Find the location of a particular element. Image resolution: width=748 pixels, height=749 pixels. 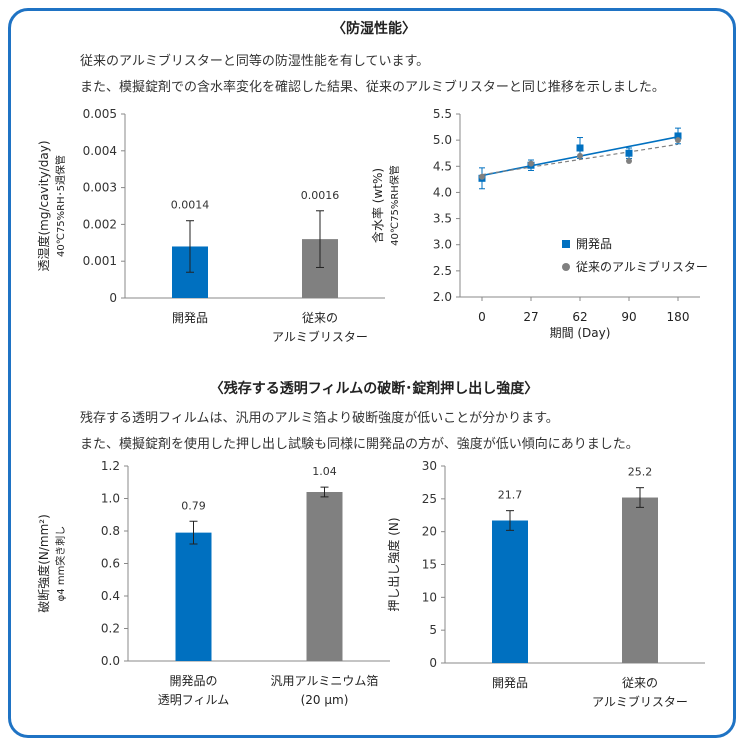

break-category-label-1: 透明フィルム is located at coordinates (194, 700).